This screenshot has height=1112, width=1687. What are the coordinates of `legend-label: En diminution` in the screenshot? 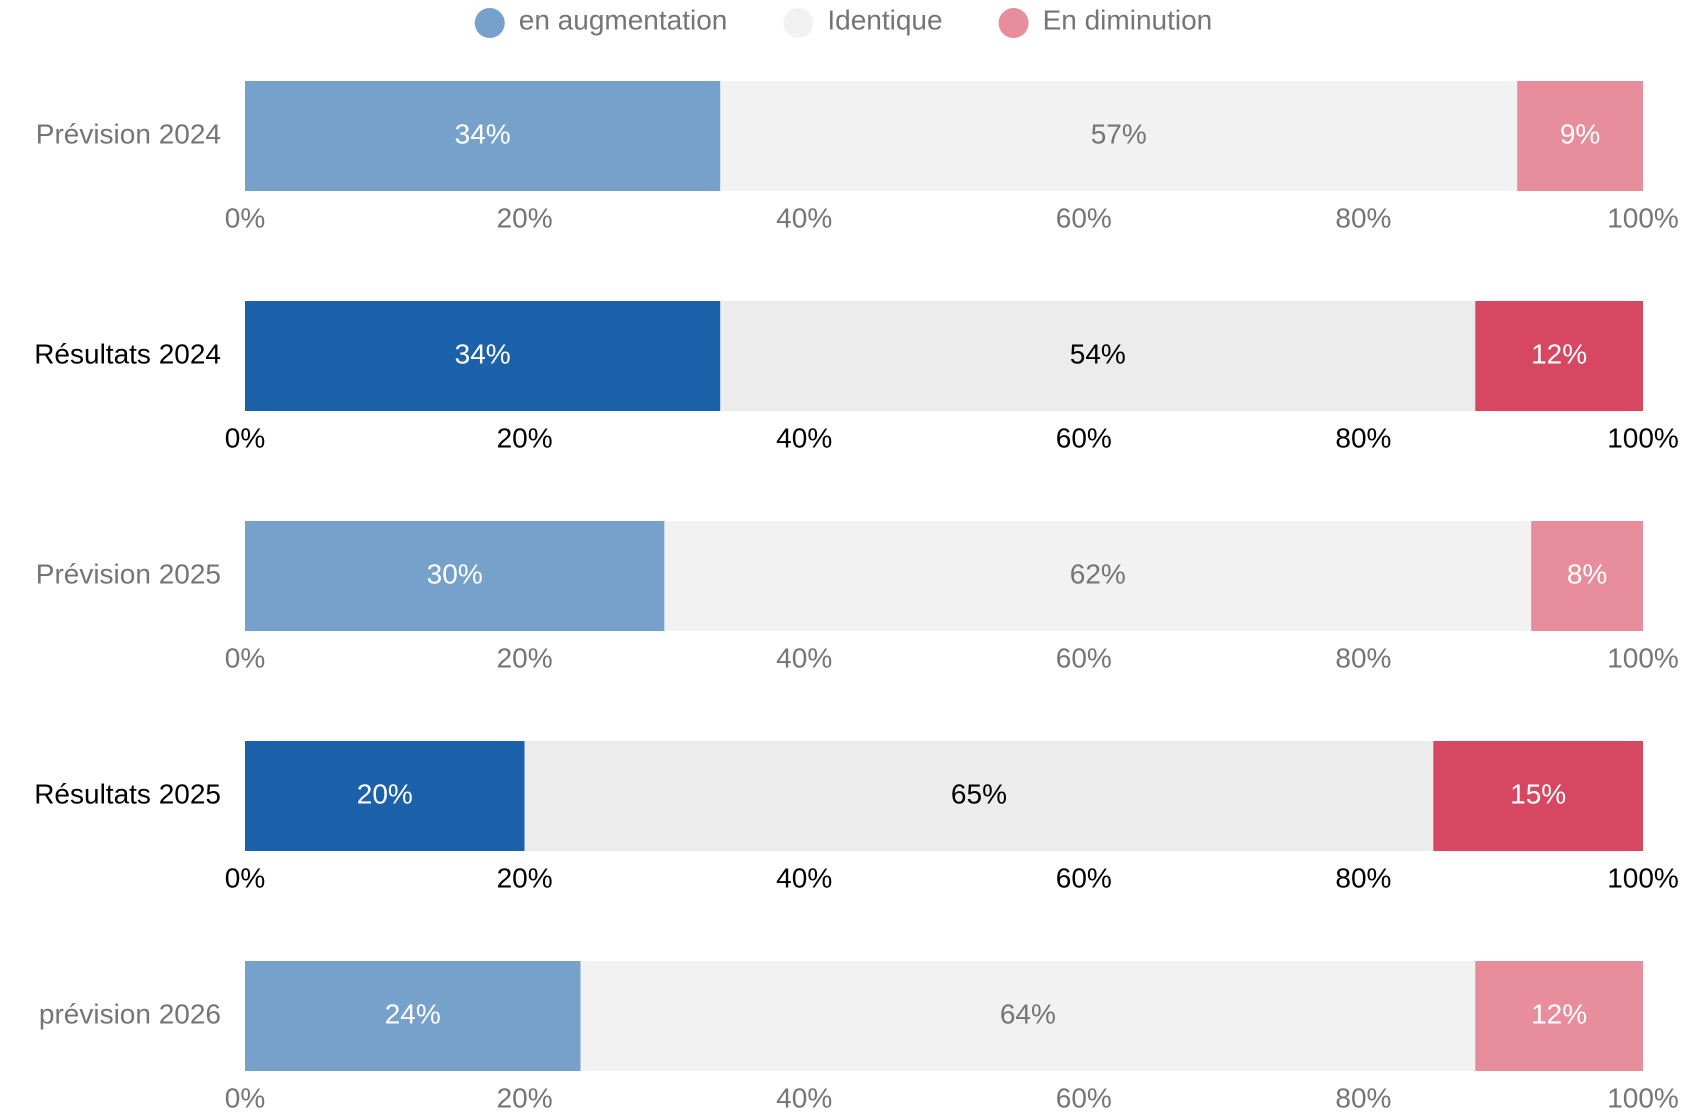 It's located at (1128, 19).